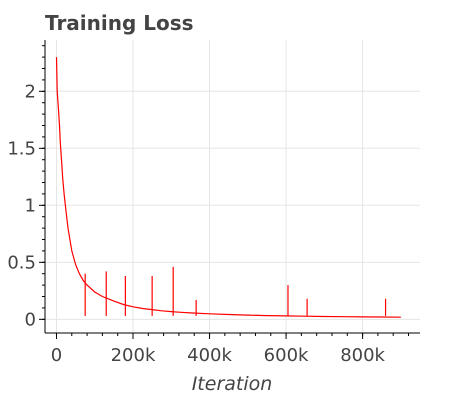 The height and width of the screenshot is (400, 450). What do you see at coordinates (133, 355) in the screenshot?
I see `x-tick-label-1: 200k` at bounding box center [133, 355].